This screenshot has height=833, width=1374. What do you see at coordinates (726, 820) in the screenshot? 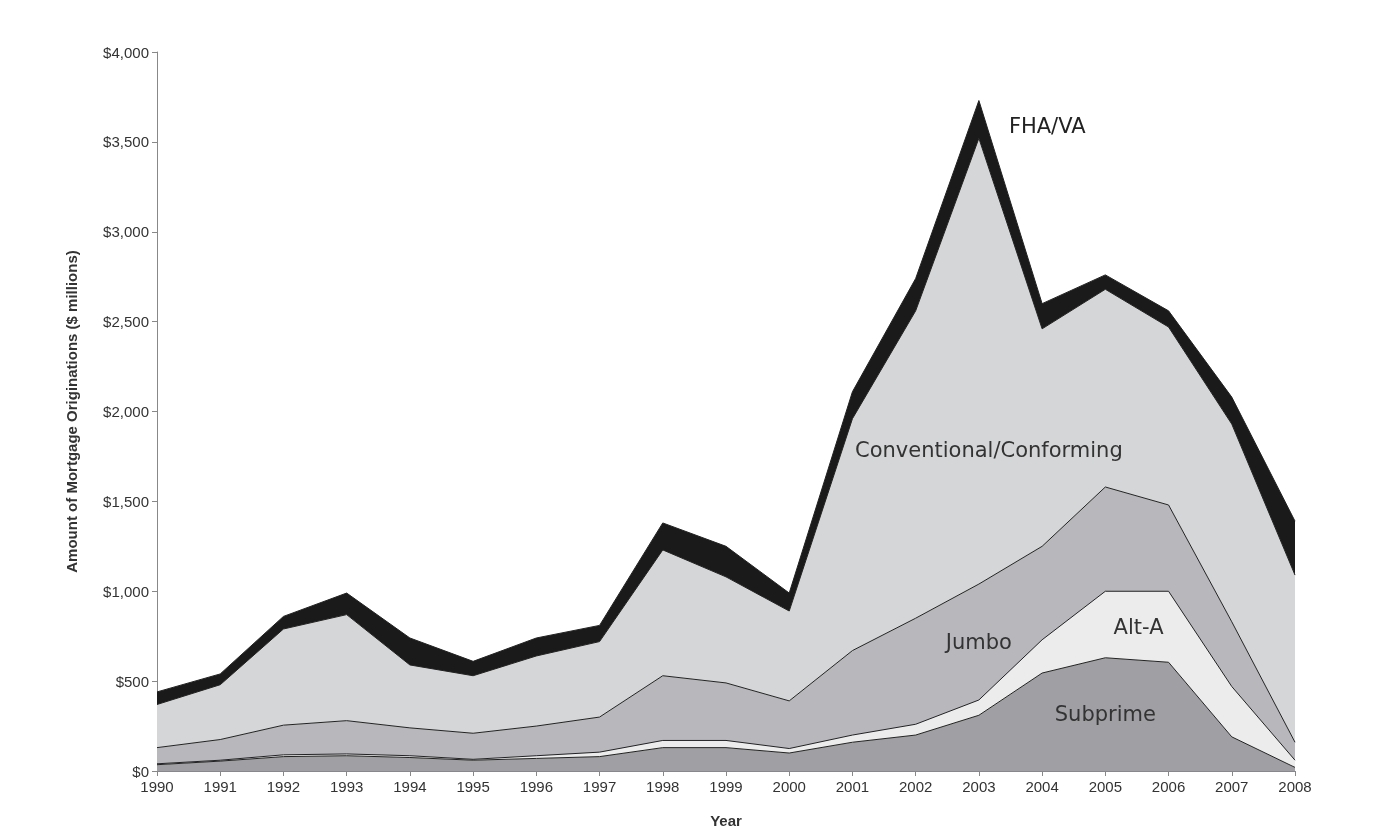
I see `x-axis-title: Year` at bounding box center [726, 820].